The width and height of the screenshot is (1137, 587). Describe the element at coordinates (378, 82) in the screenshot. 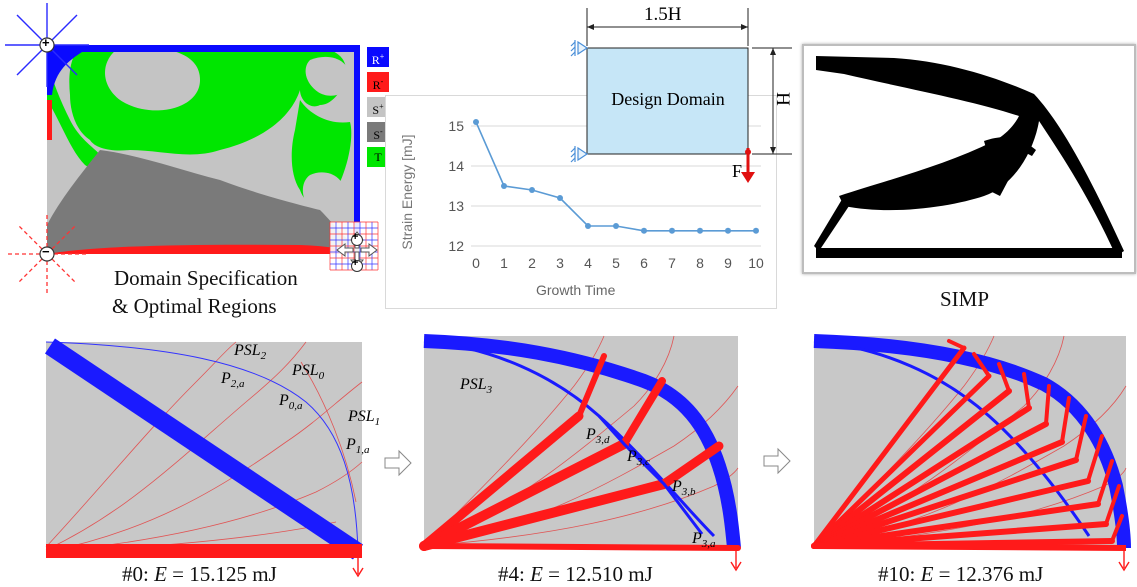

I see `legend-item-rminus: R-` at that location.